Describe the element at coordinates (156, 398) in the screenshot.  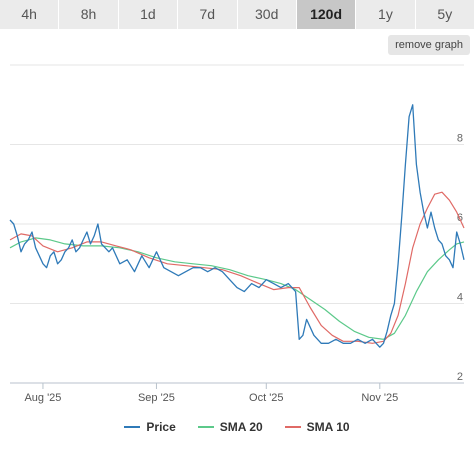
I see `x-tick-label: Sep '25` at that location.